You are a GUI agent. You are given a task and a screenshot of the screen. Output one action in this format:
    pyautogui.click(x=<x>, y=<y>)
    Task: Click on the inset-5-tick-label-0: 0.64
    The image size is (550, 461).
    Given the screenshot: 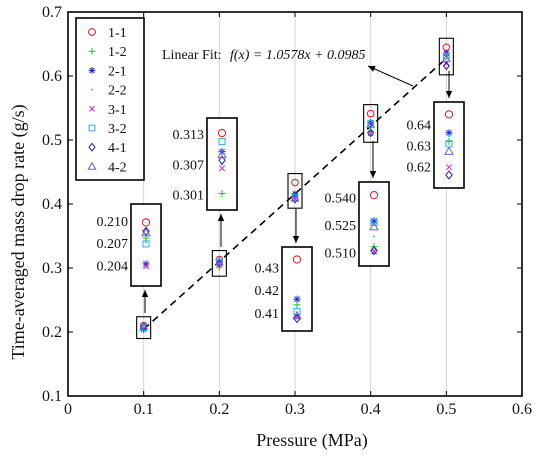 What is the action you would take?
    pyautogui.click(x=419, y=126)
    